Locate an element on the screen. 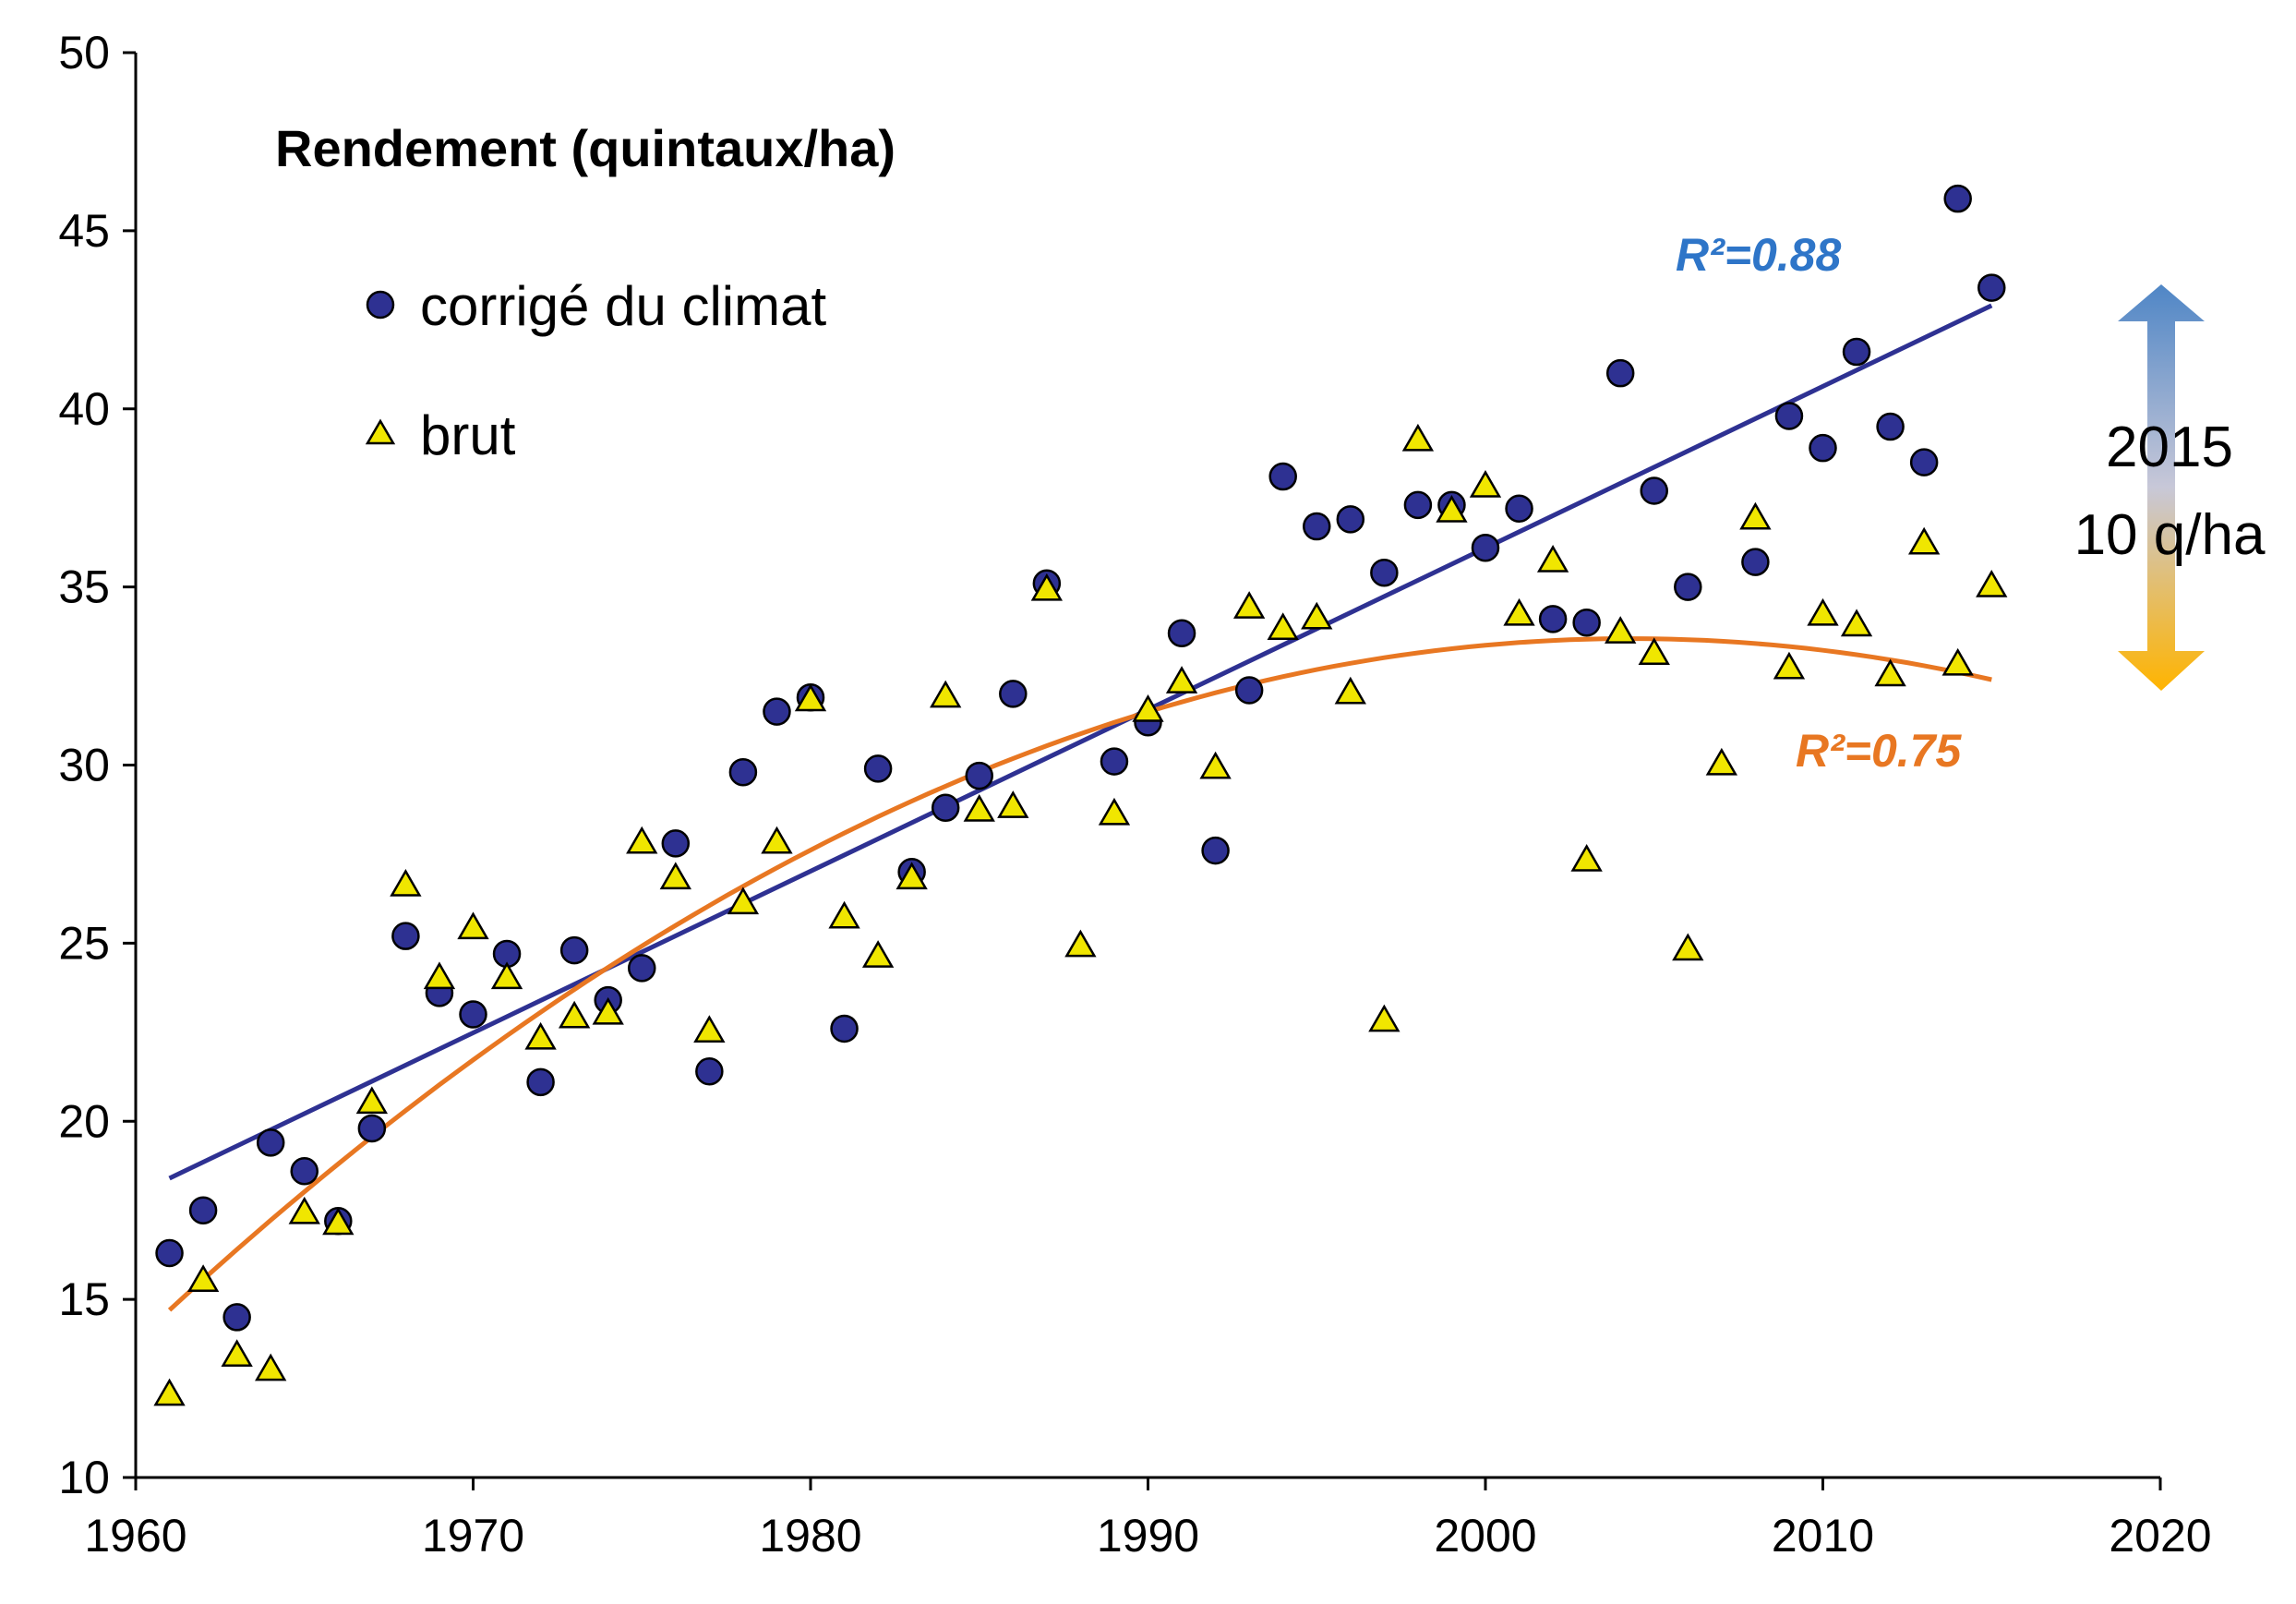 The width and height of the screenshot is (2296, 1604). y-tick-label: 30 is located at coordinates (84, 765).